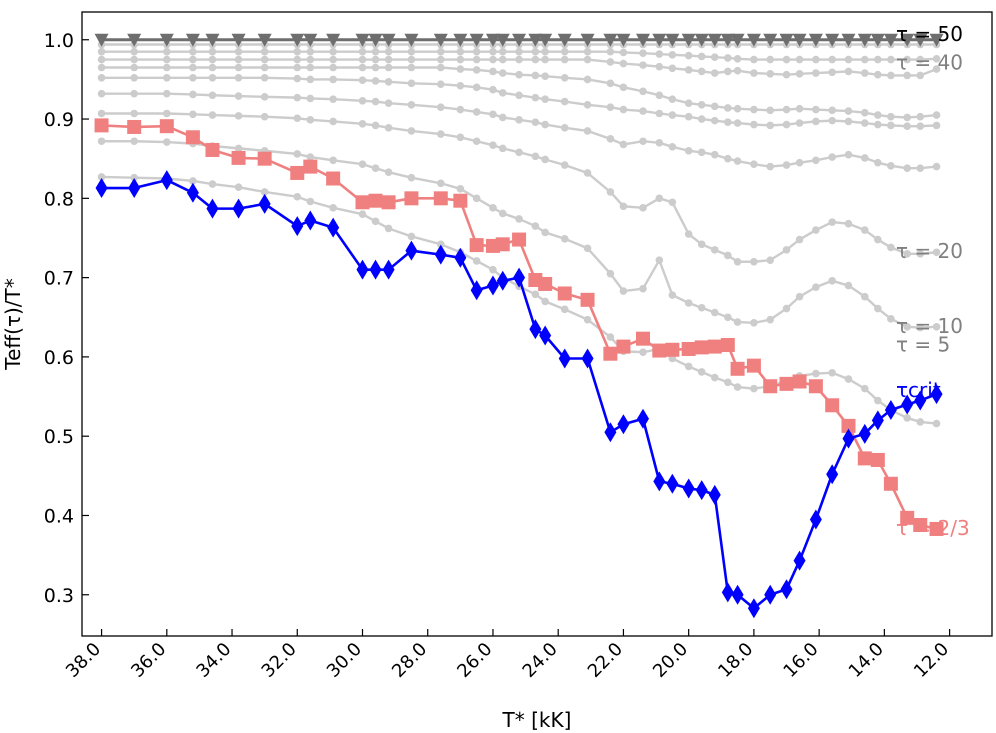 The width and height of the screenshot is (996, 733). I want to click on y-tick-label: 0.8, so click(59, 199).